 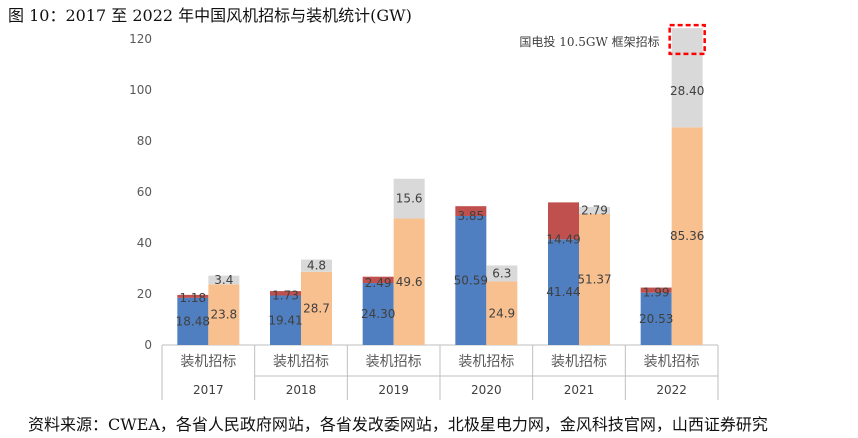 I want to click on framework-tender-bar, so click(x=687, y=41).